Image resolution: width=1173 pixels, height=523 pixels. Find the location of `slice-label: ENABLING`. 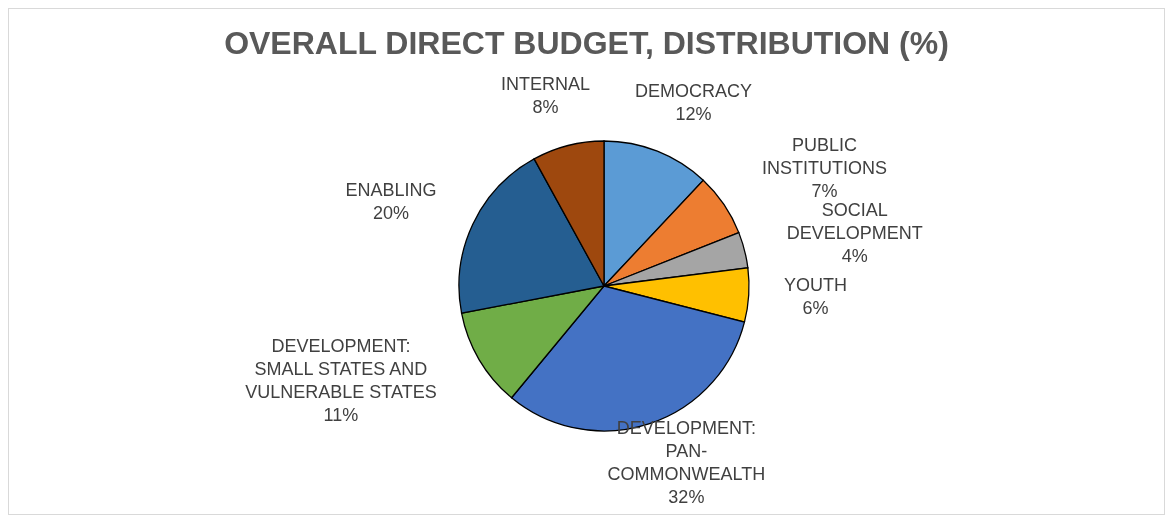

slice-label: ENABLING is located at coordinates (391, 189).